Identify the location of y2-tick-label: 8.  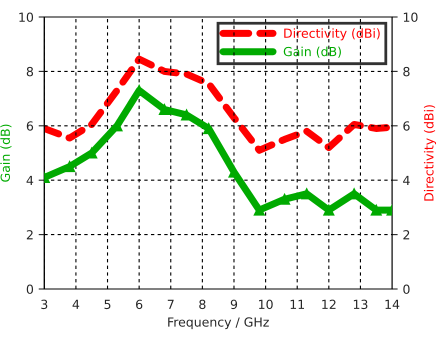
(406, 71).